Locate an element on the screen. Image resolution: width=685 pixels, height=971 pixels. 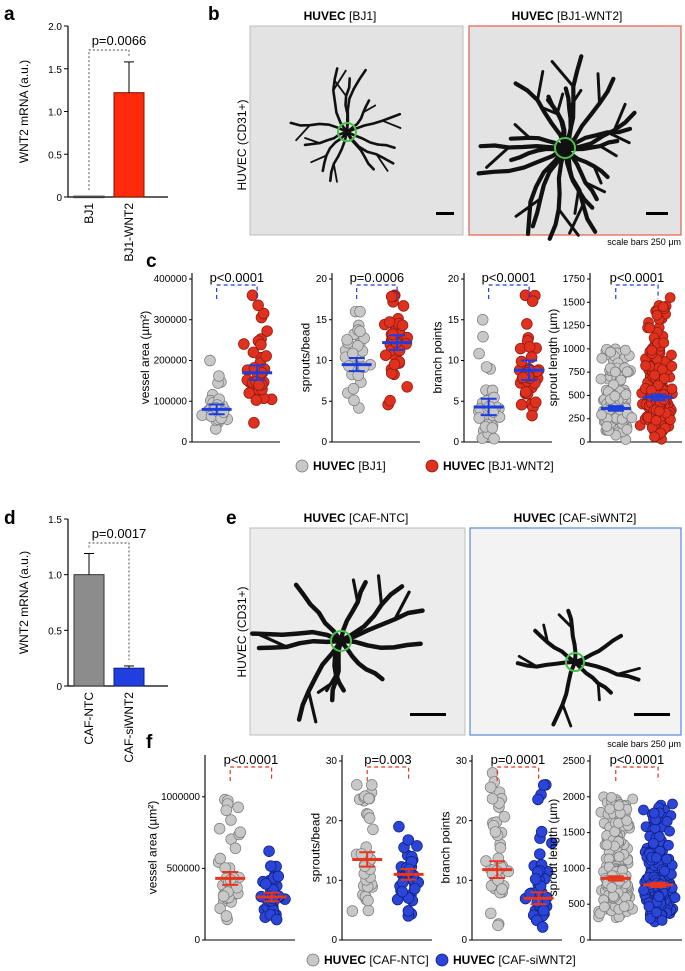
legend-c-item-a-rest: [BJ1] is located at coordinates (370, 466).